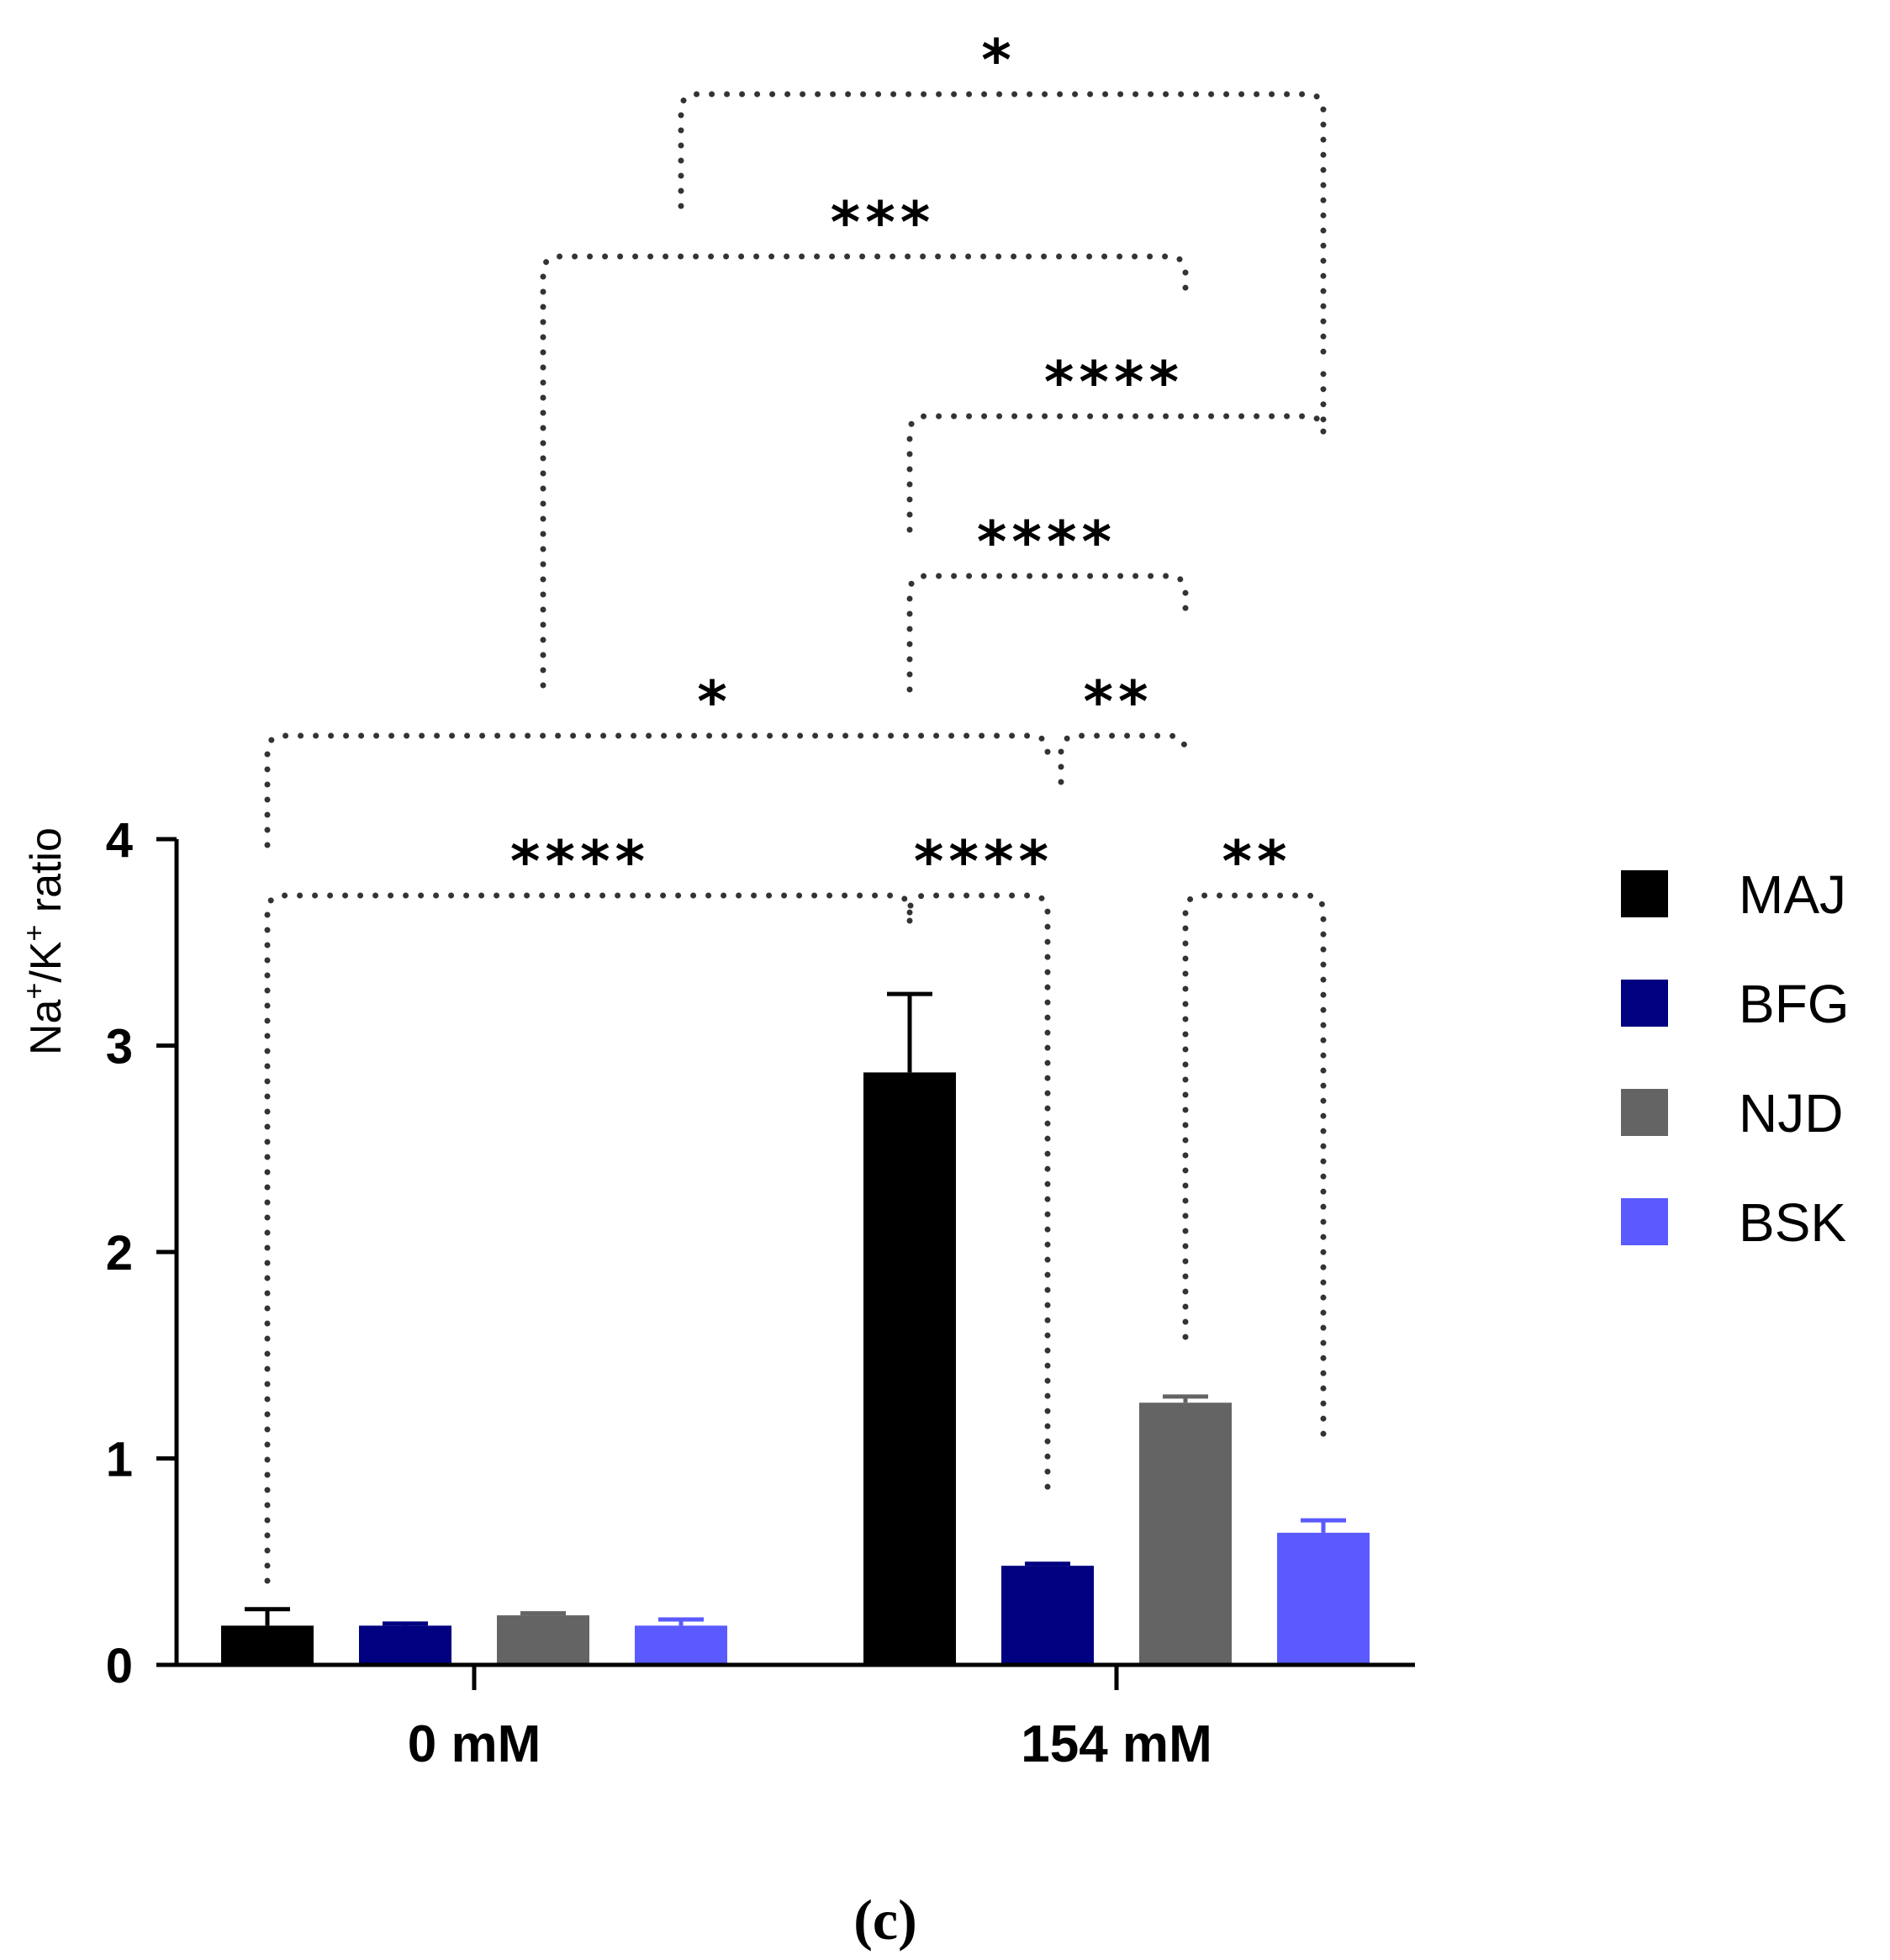 The height and width of the screenshot is (1960, 1890). I want to click on significance-label-6: ****, so click(1047, 543).